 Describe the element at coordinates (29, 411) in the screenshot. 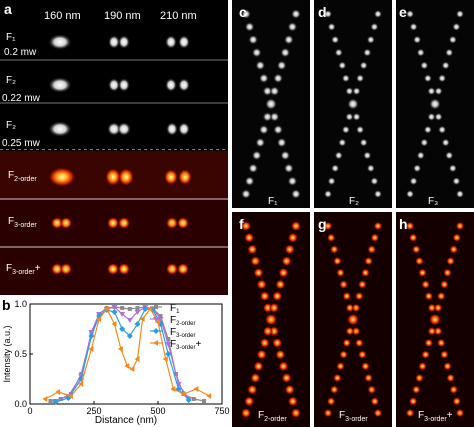

I see `x-tick-label: 0` at that location.